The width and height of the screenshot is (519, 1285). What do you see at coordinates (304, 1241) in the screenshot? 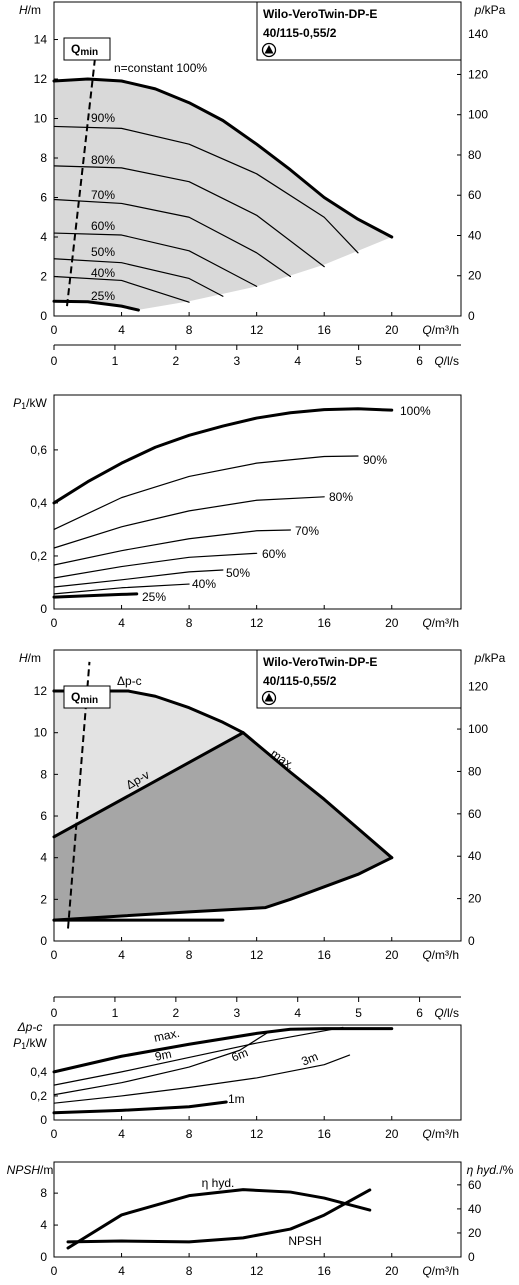
I see `curve-label: NPSH` at bounding box center [304, 1241].